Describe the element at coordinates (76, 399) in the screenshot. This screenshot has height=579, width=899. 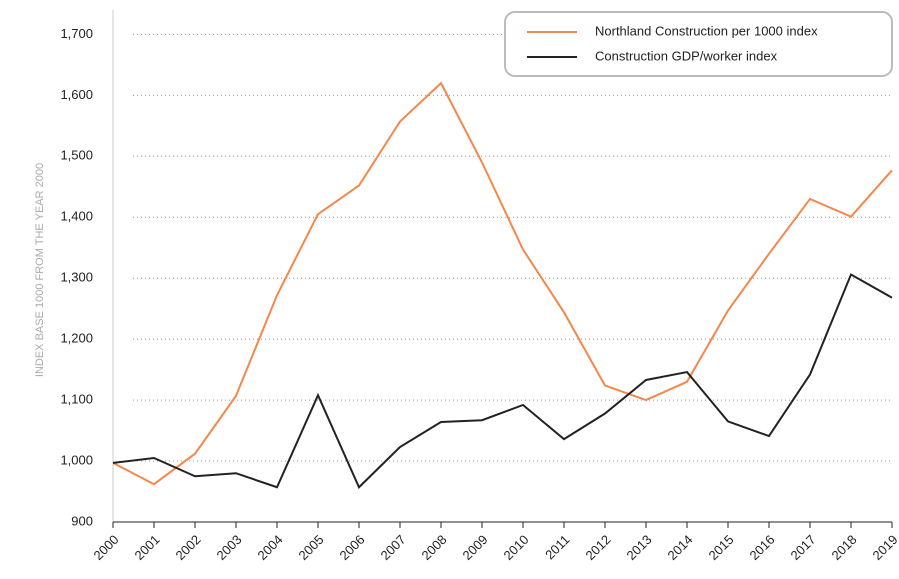
I see `y-tick-label: 1,100` at that location.